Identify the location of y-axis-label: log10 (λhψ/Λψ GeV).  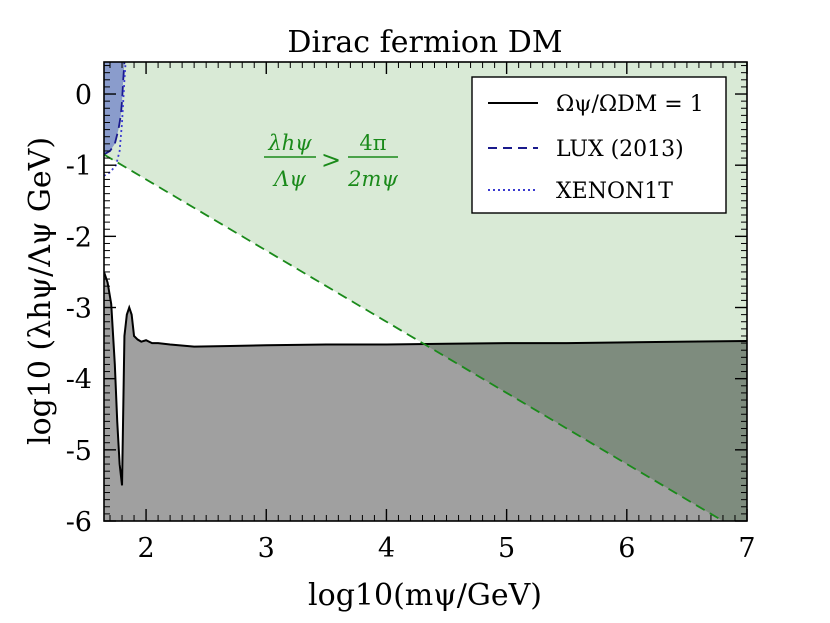
(40, 291).